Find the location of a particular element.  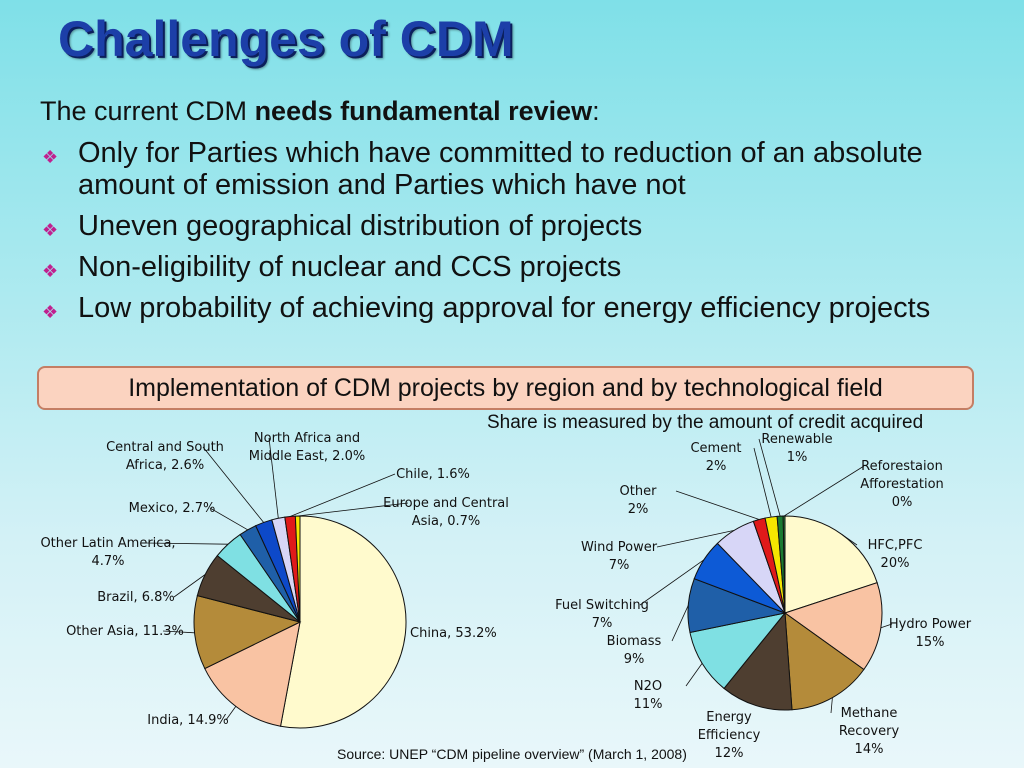

region-slice-label: Brazil, 6.8% is located at coordinates (136, 597).